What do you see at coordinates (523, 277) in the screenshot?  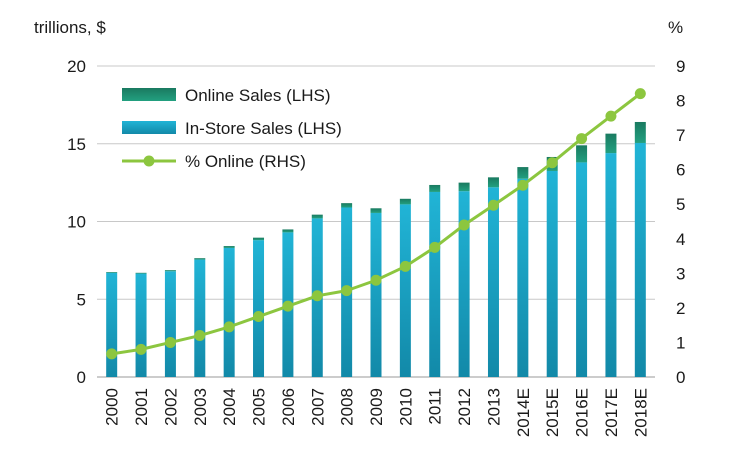 I see `bar-in-store-2014E` at bounding box center [523, 277].